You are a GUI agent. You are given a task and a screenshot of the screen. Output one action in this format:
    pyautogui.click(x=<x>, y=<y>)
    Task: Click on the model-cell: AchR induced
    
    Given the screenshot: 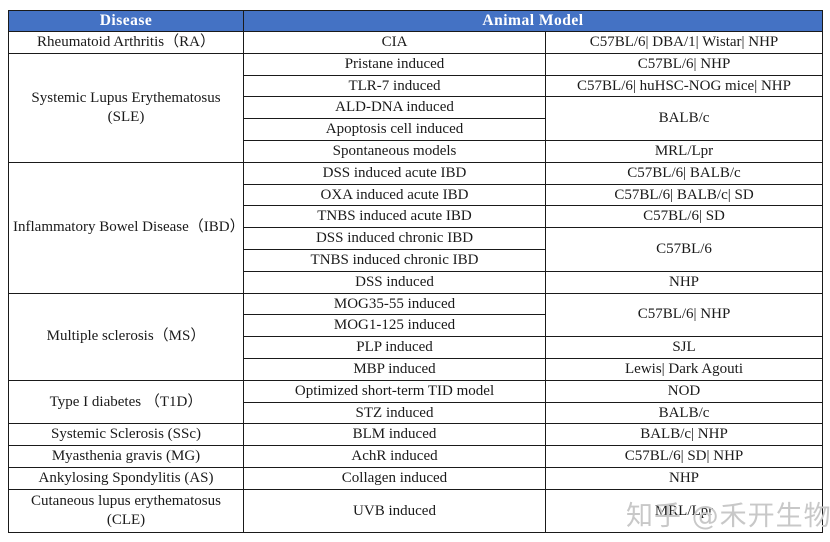 What is the action you would take?
    pyautogui.click(x=394, y=456)
    